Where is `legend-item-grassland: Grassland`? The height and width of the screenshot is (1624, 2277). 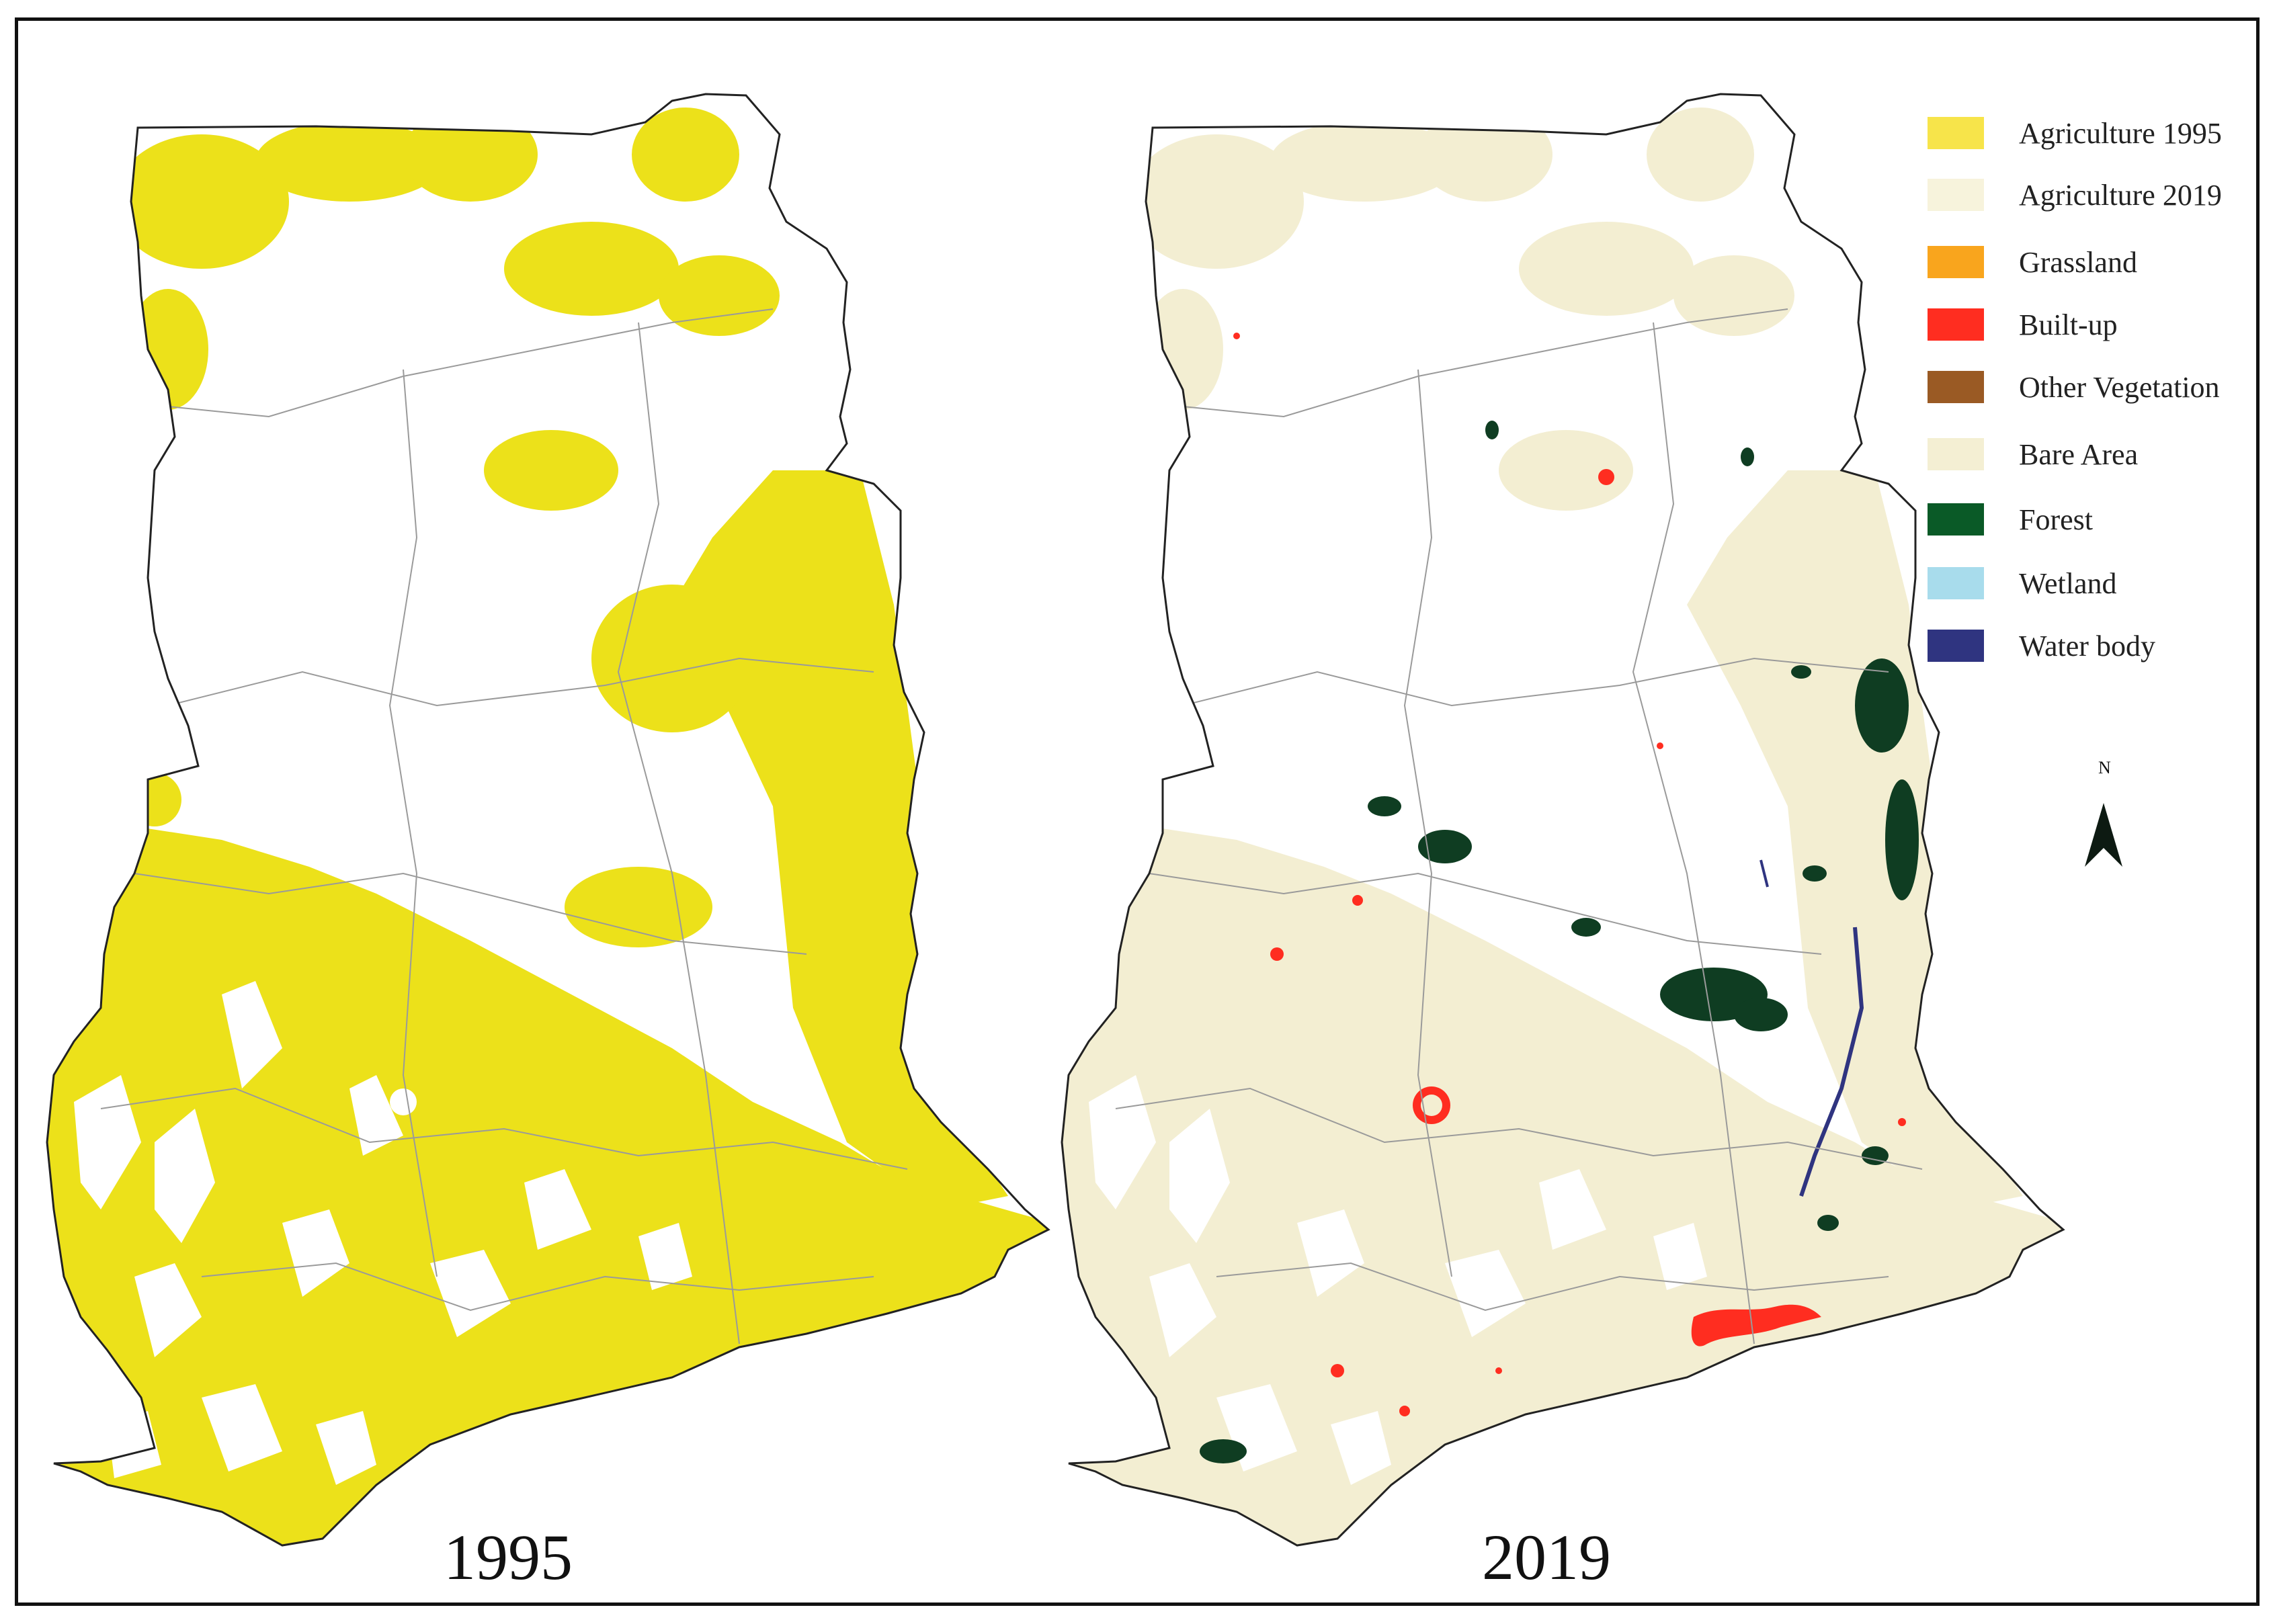
legend-item-grassland: Grassland is located at coordinates (2032, 262).